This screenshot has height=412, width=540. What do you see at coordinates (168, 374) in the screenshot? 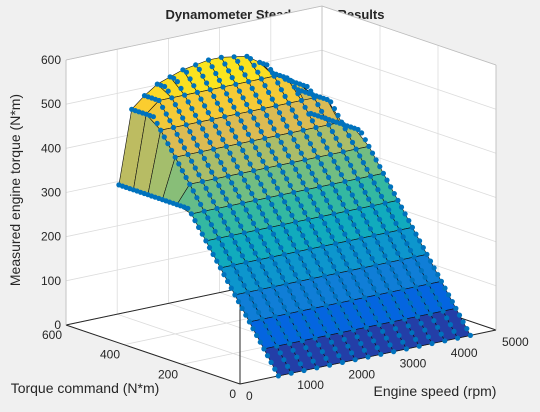
I see `y-tick-label: 200` at bounding box center [168, 374].